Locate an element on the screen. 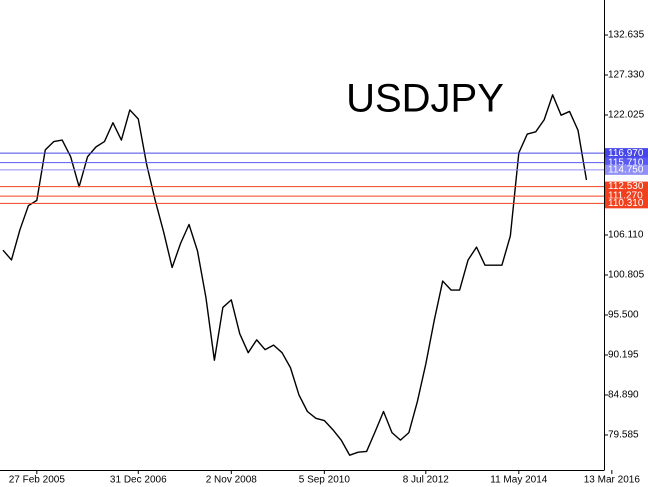 This screenshot has width=648, height=487. y-tick-label: 106.110 is located at coordinates (626, 235).